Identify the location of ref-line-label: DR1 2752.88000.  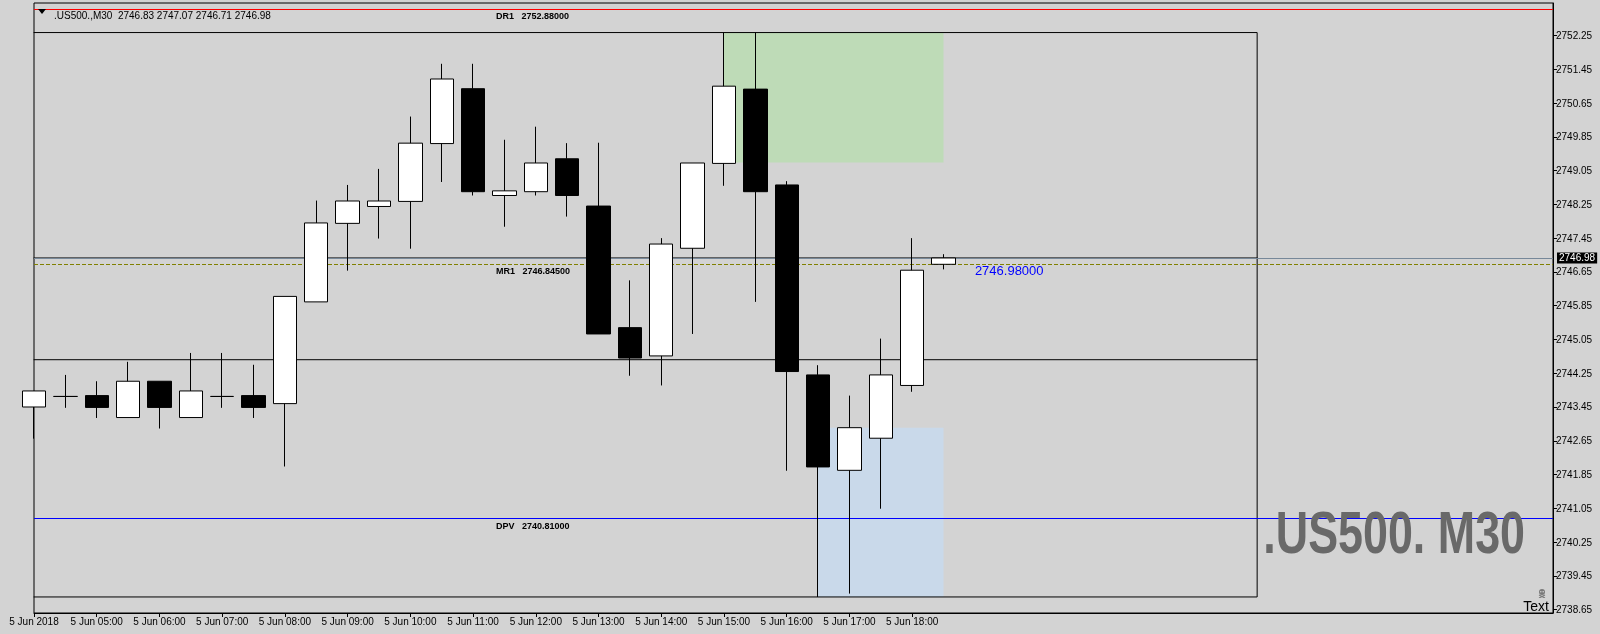
(533, 16).